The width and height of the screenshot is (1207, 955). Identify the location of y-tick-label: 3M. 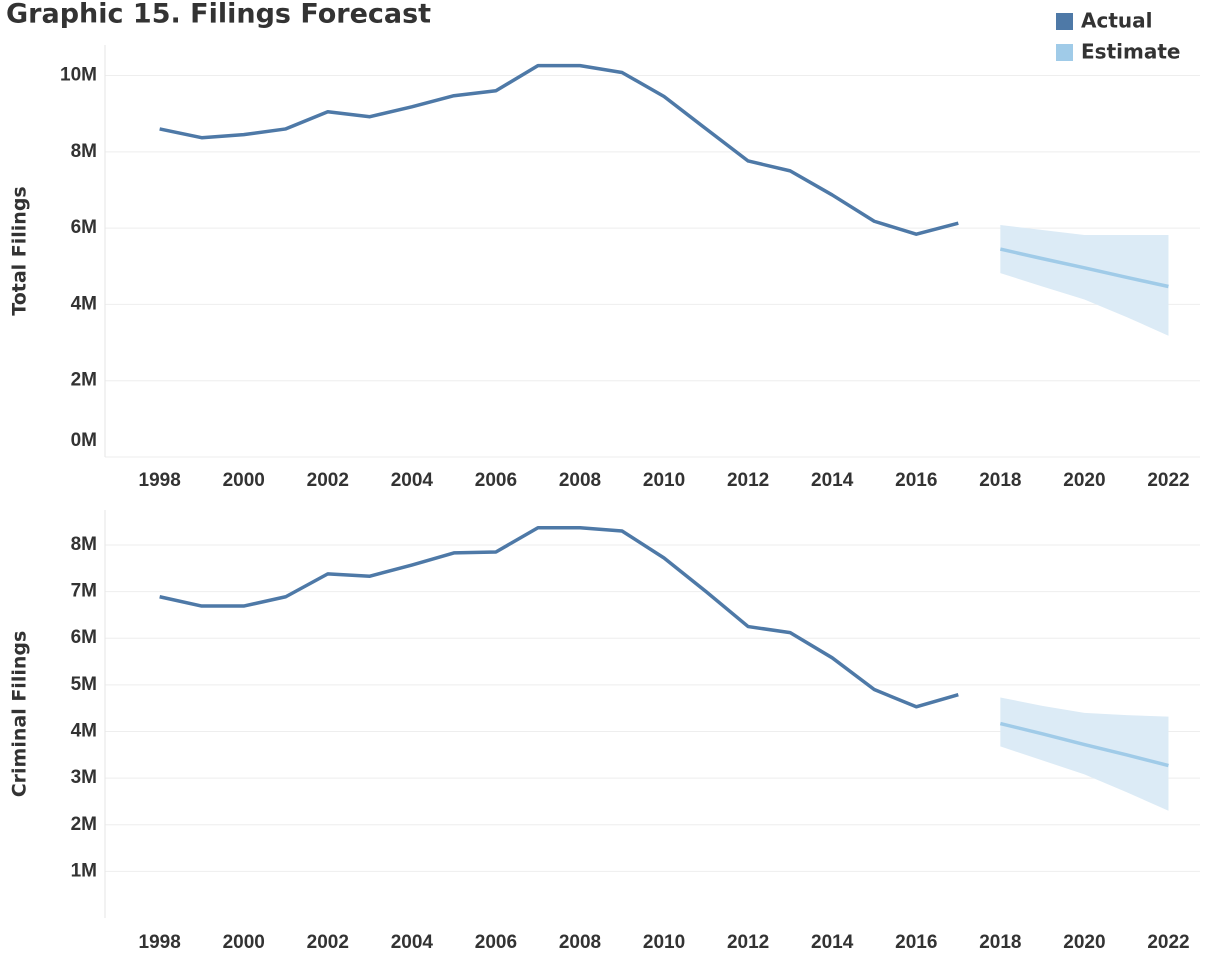
(84, 777).